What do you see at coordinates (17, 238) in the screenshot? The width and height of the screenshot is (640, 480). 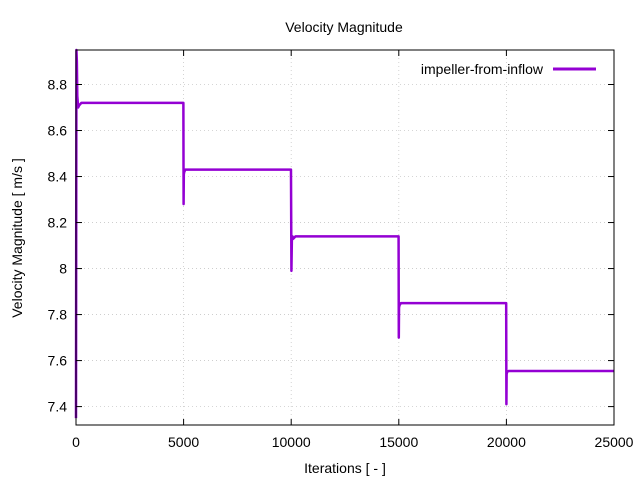 I see `y-axis-label: Velocity Magnitude [ m/s ]` at bounding box center [17, 238].